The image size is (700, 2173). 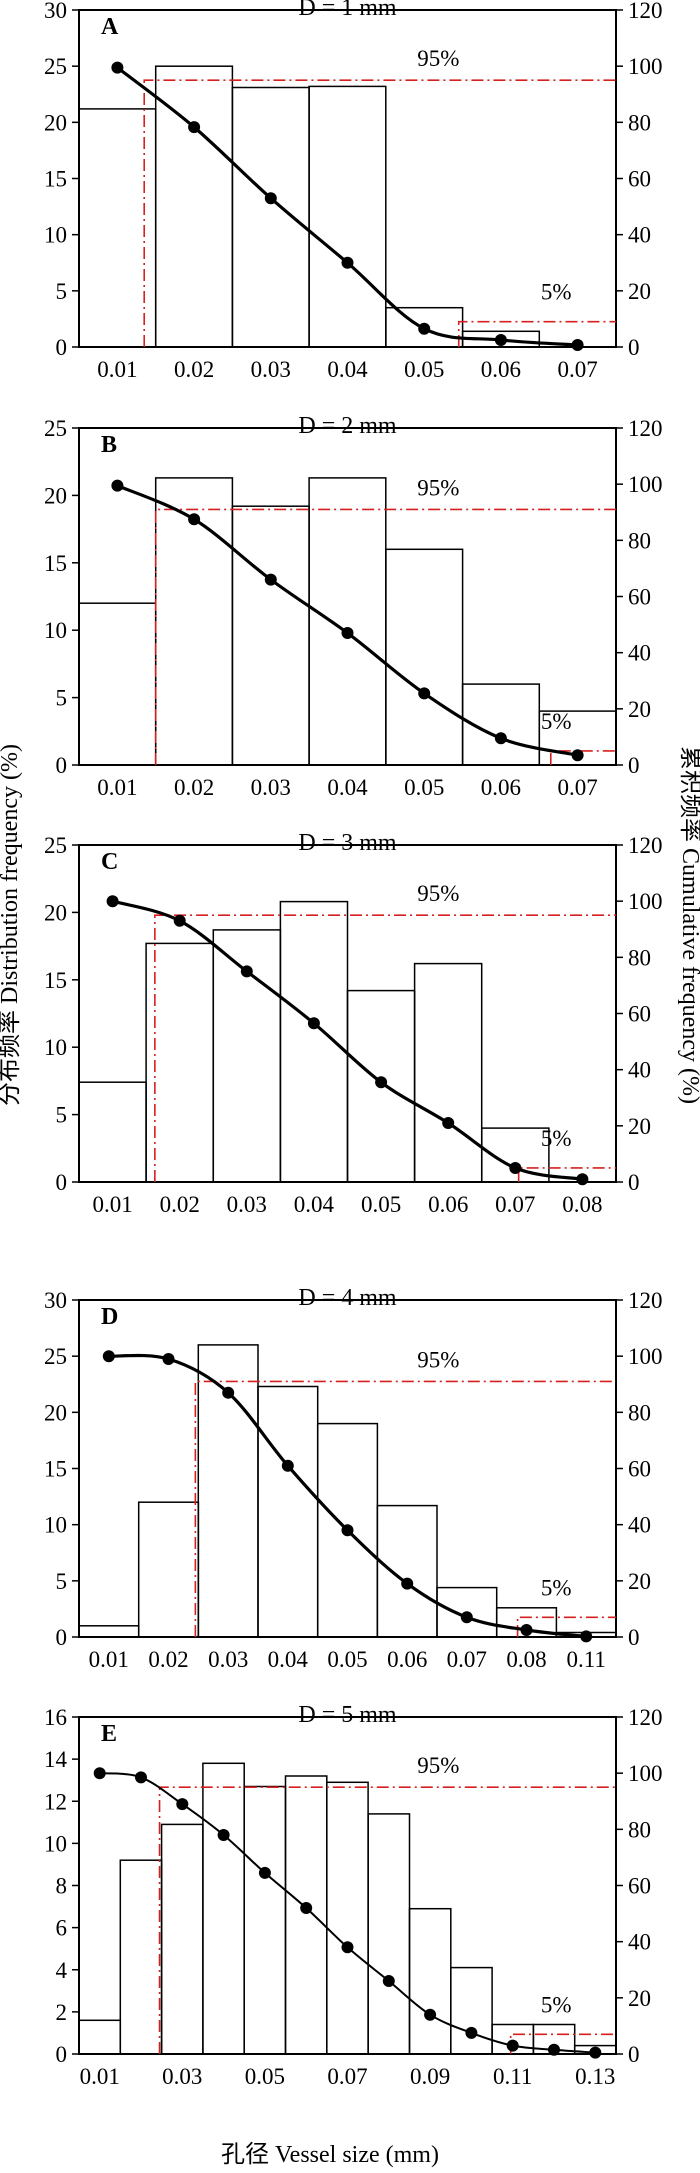 What do you see at coordinates (566, 1626) in the screenshot?
I see `guide-5-line` at bounding box center [566, 1626].